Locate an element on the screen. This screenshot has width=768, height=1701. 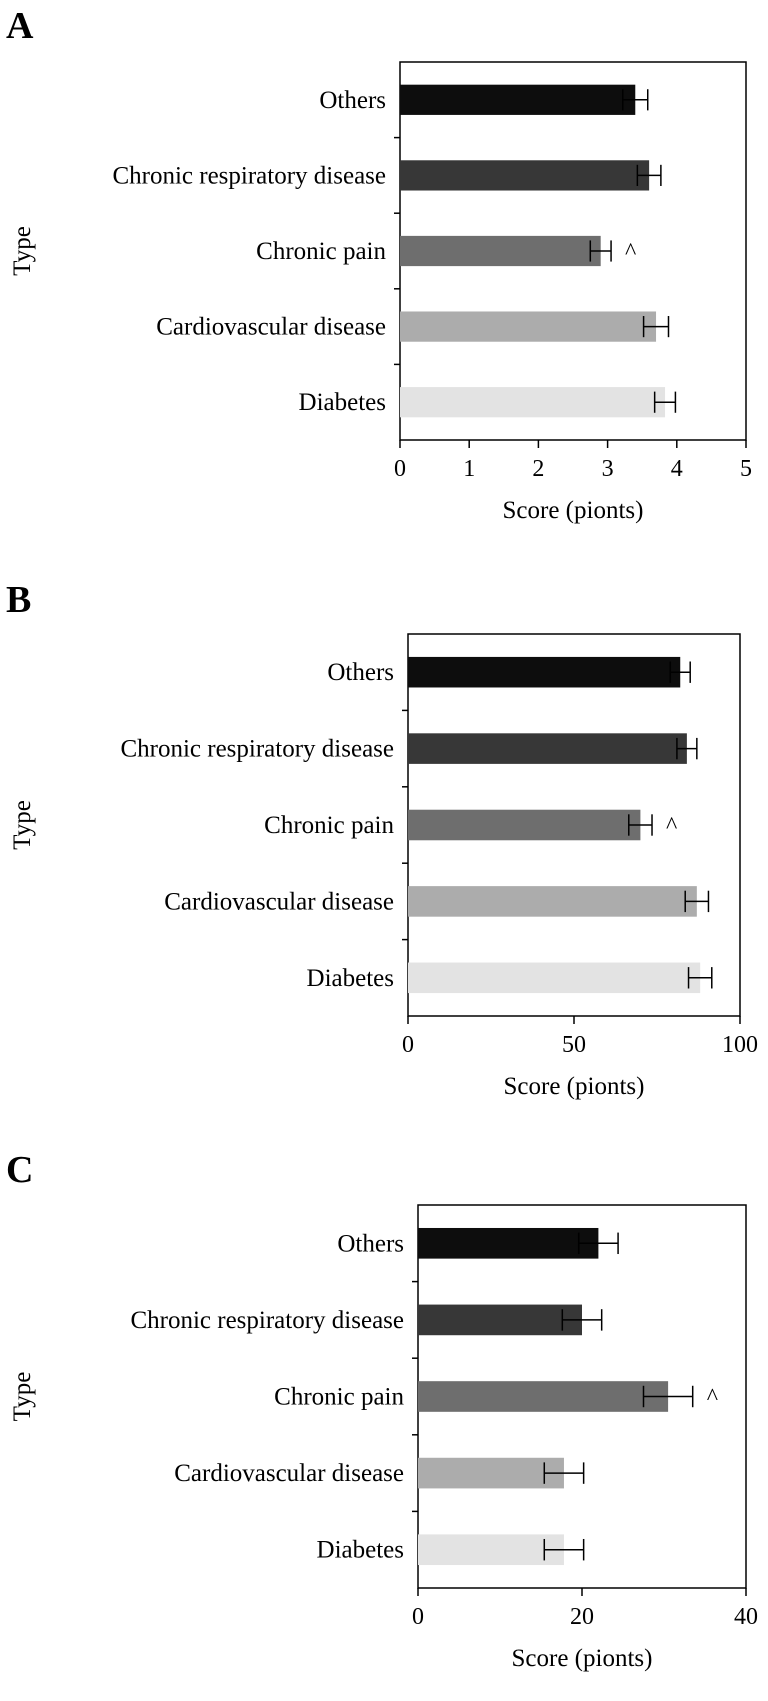
panel-letter: A is located at coordinates (20, 26).